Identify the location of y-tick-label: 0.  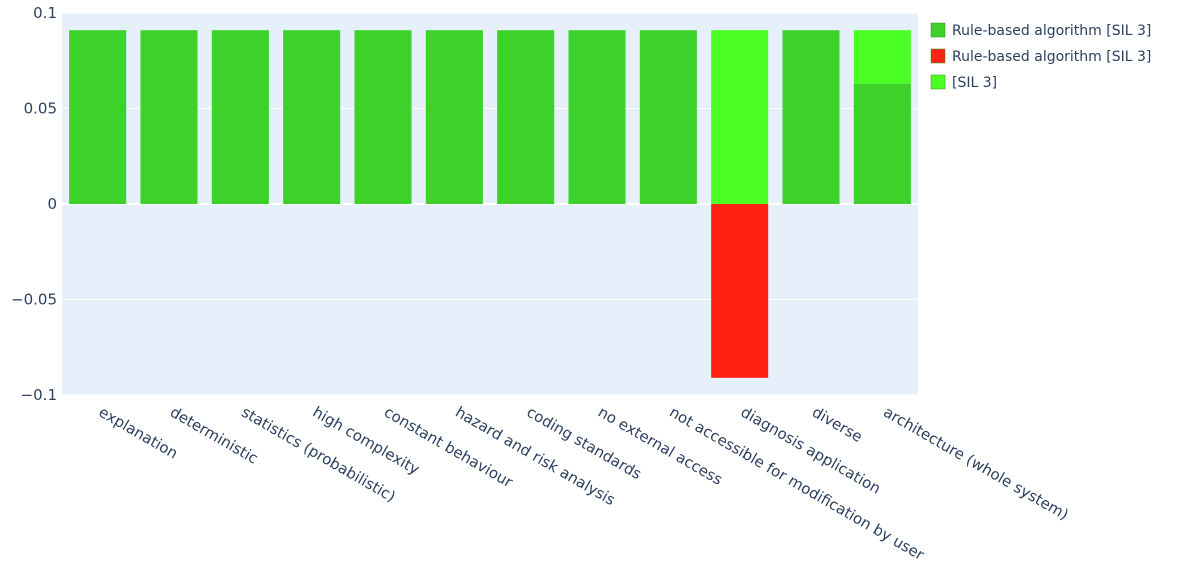
(52, 204).